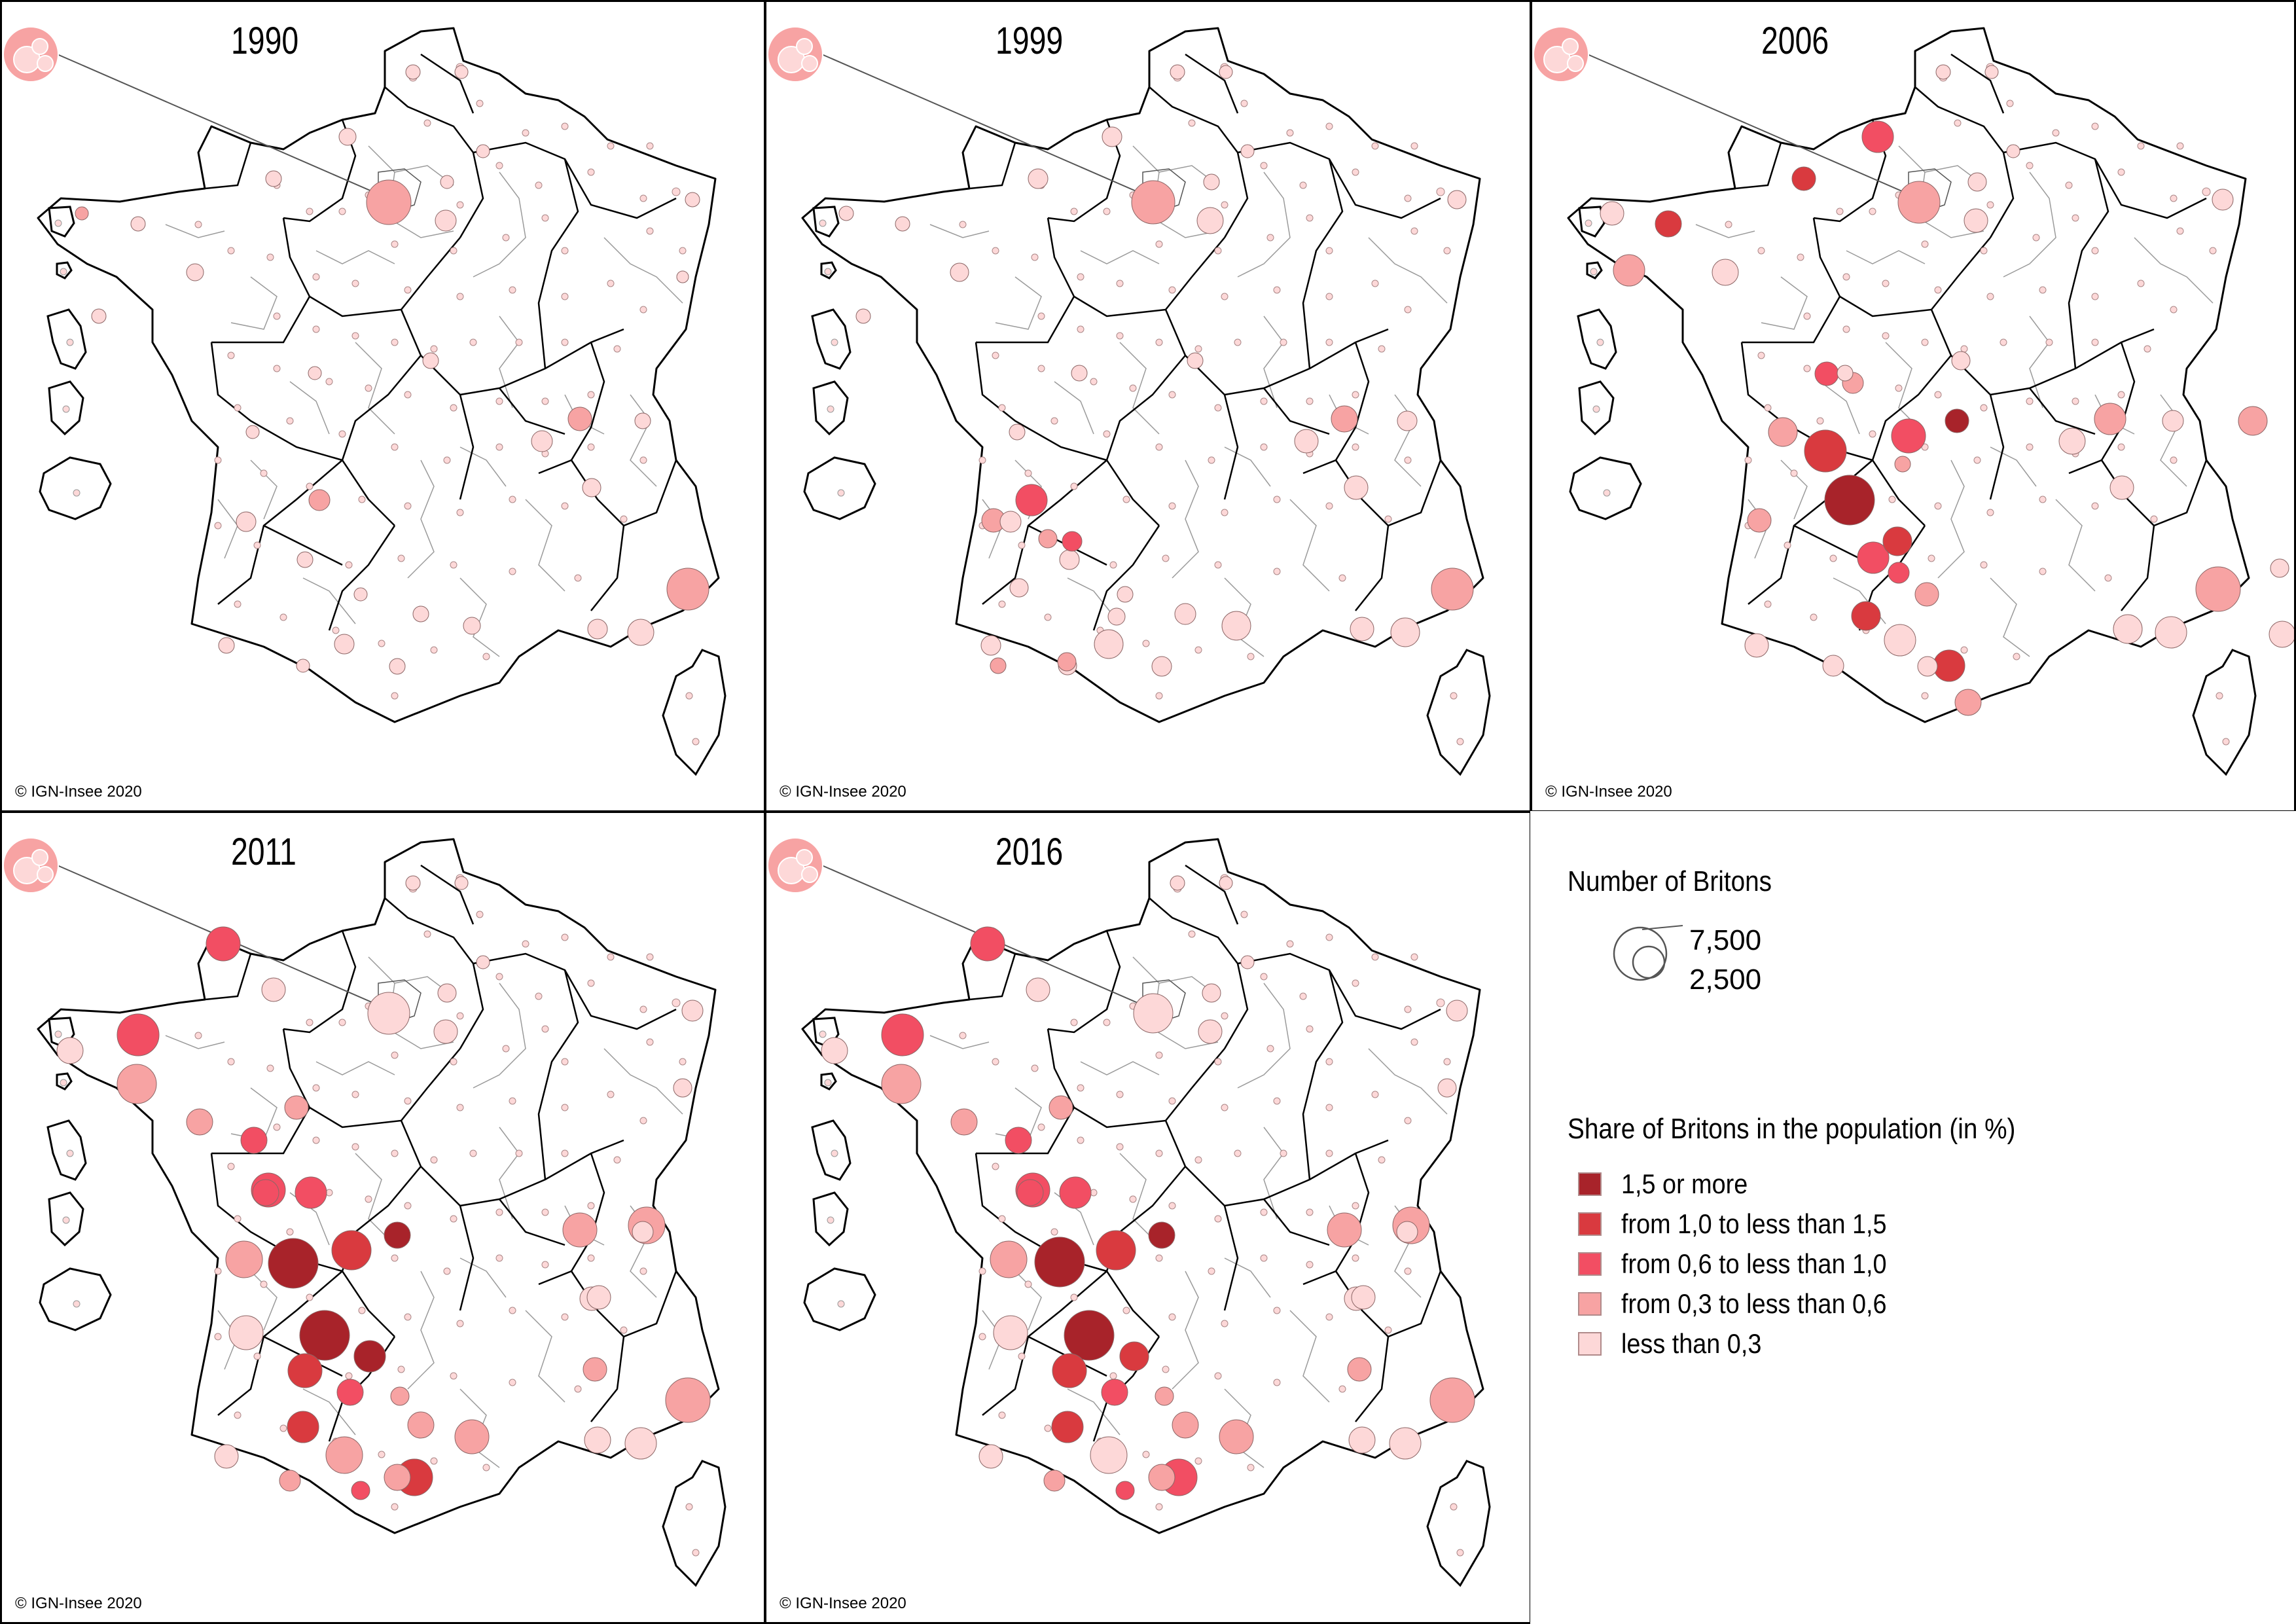  What do you see at coordinates (1608, 792) in the screenshot?
I see `copyright-credit: © IGN-Insee 2020` at bounding box center [1608, 792].